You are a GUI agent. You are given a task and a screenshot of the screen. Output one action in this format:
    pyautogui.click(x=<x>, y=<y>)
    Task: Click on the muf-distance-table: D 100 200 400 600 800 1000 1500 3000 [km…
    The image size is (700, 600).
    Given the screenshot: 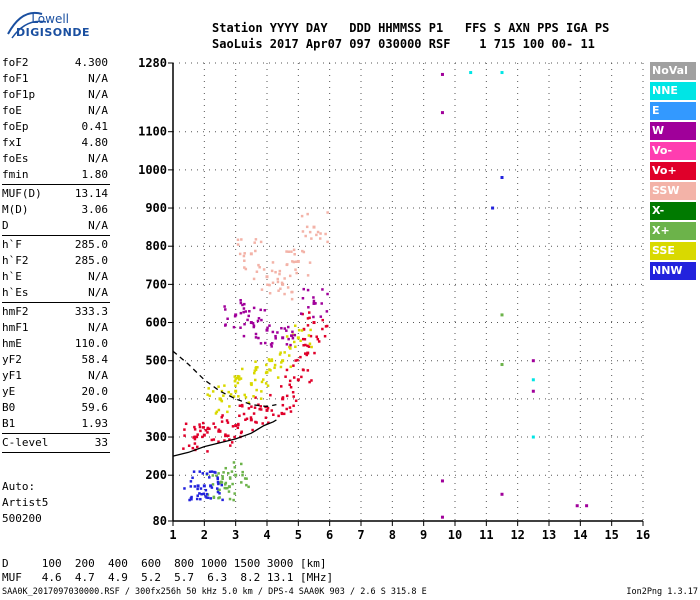 What is the action you would take?
    pyautogui.click(x=167, y=571)
    